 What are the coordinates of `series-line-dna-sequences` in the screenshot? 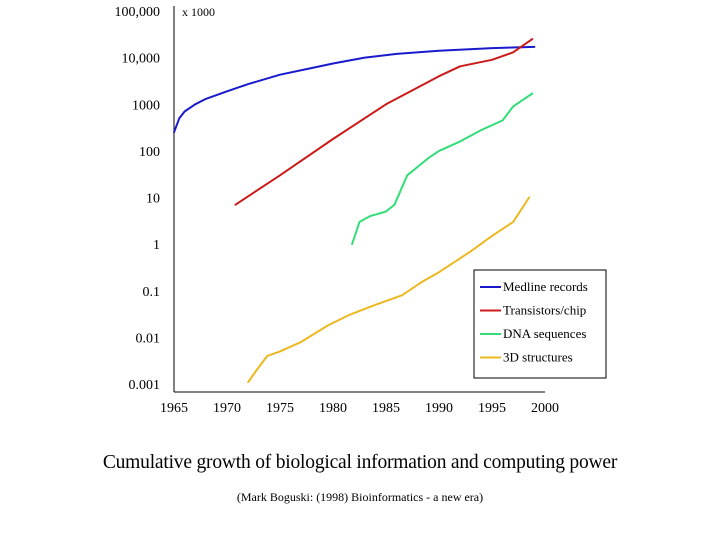 It's located at (442, 169).